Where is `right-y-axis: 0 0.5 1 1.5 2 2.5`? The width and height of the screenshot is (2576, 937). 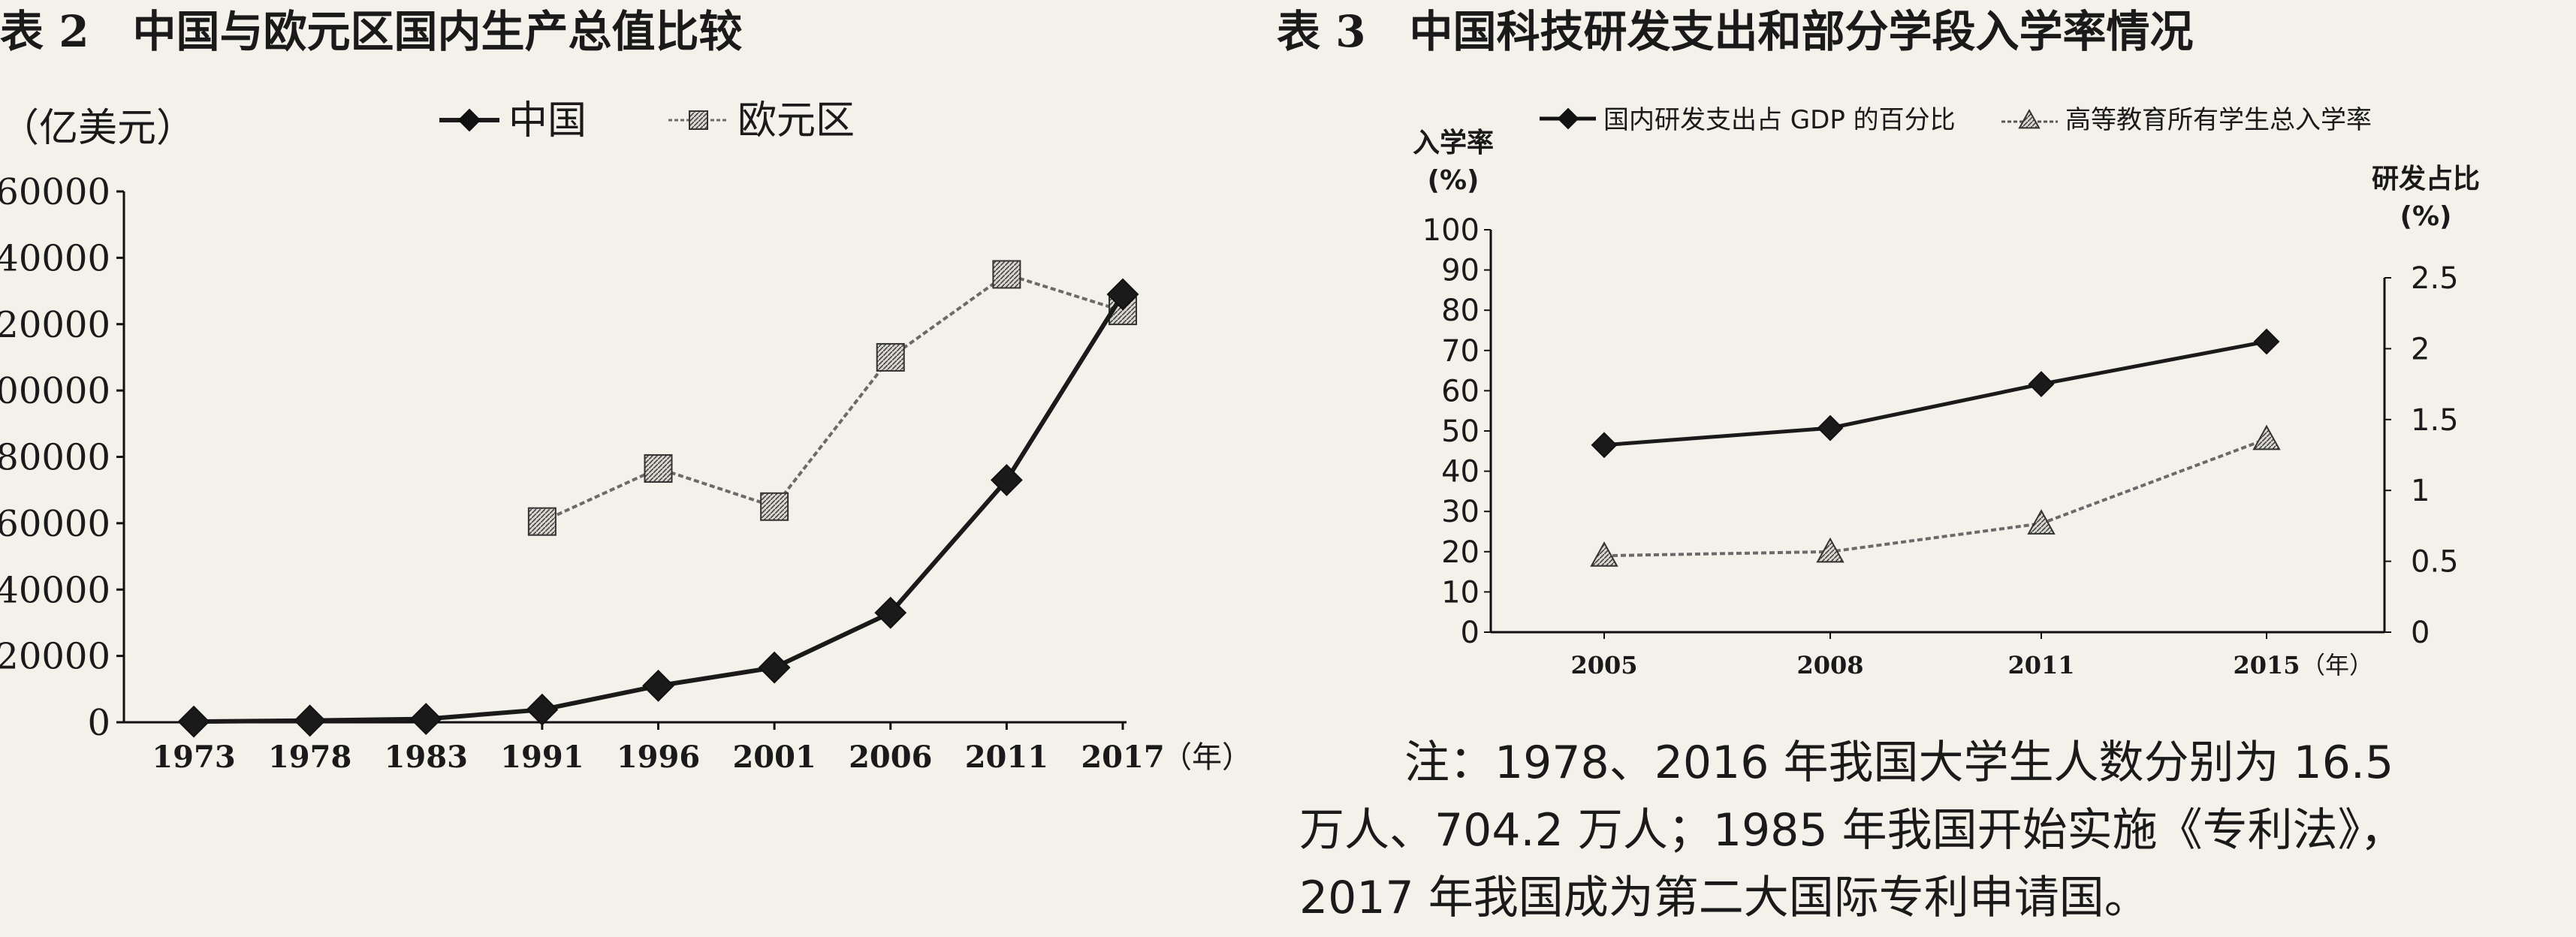
right-y-axis: 0 0.5 1 1.5 2 2.5 is located at coordinates (2421, 455).